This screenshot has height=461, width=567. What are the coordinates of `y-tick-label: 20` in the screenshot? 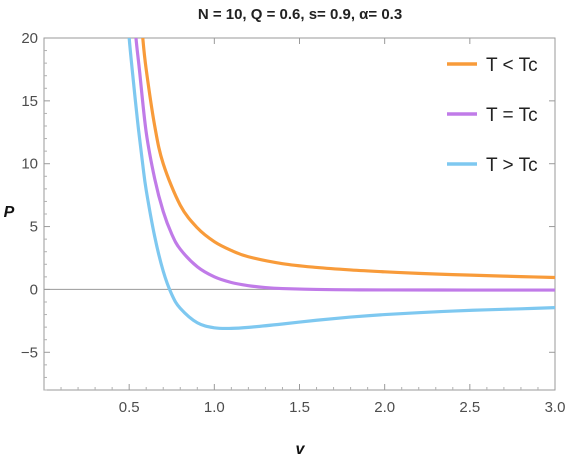 It's located at (29, 38).